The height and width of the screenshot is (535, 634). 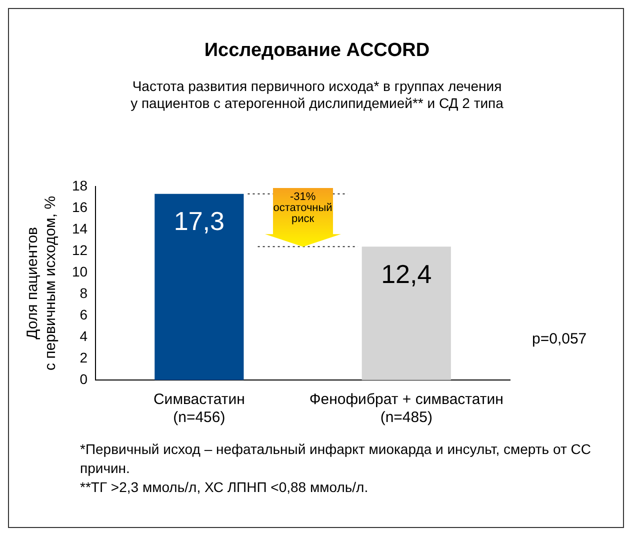 What do you see at coordinates (80, 185) in the screenshot?
I see `y-tick-label: 18` at bounding box center [80, 185].